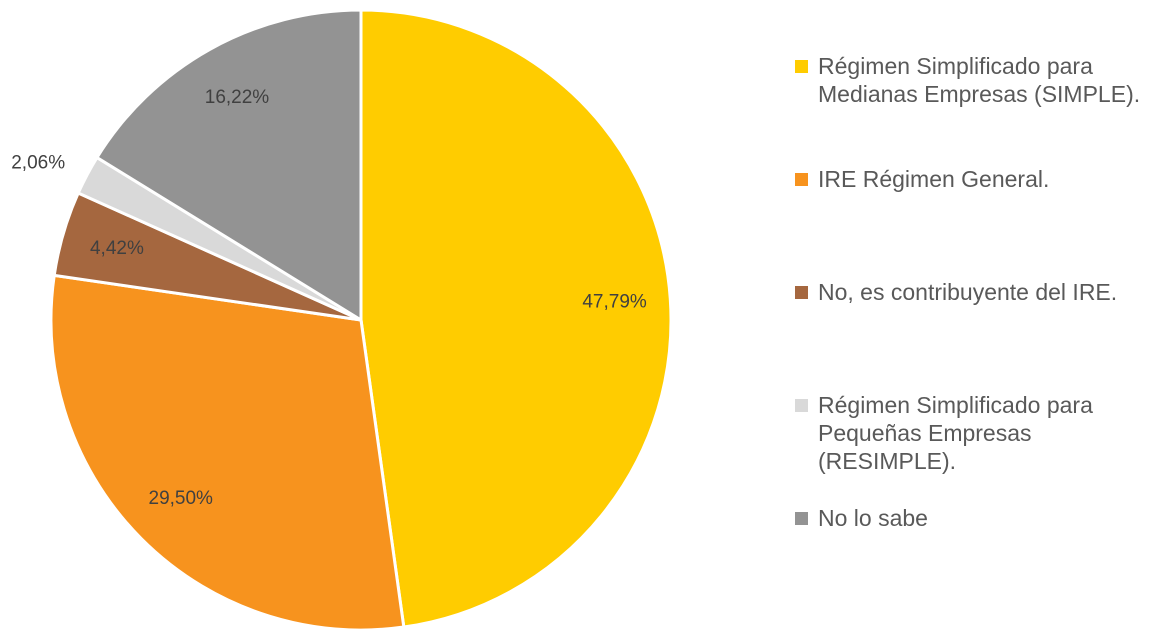 This screenshot has height=631, width=1170. I want to click on data-label: 4,42%, so click(117, 248).